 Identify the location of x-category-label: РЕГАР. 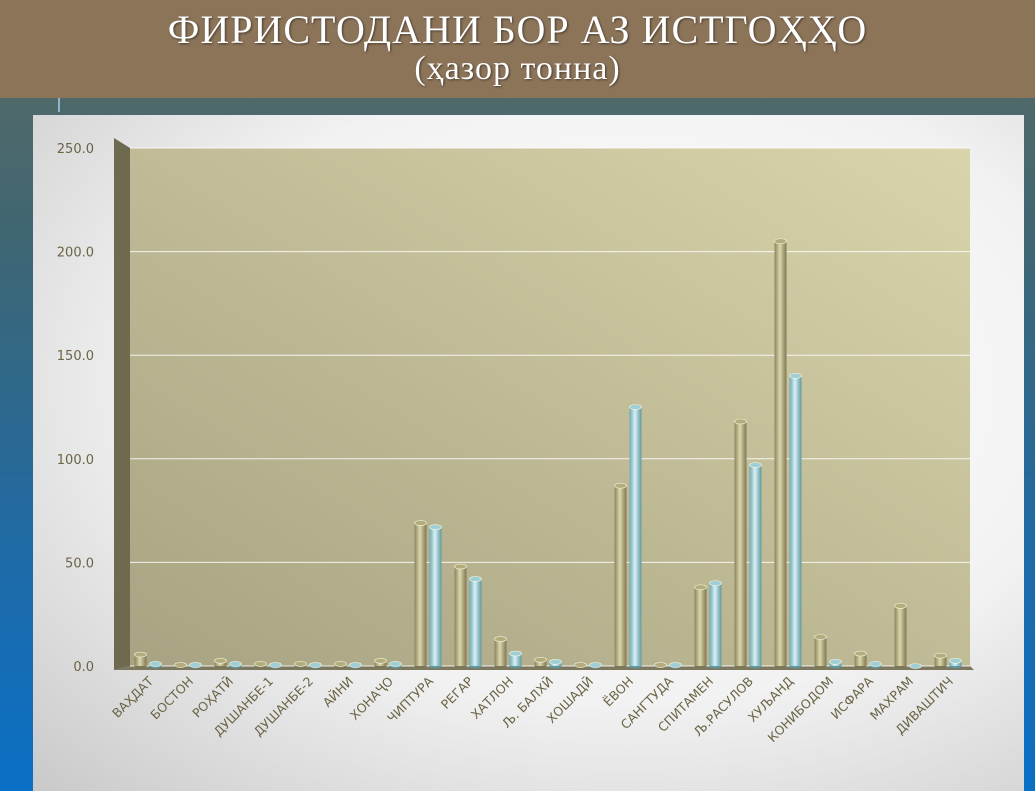
(457, 692).